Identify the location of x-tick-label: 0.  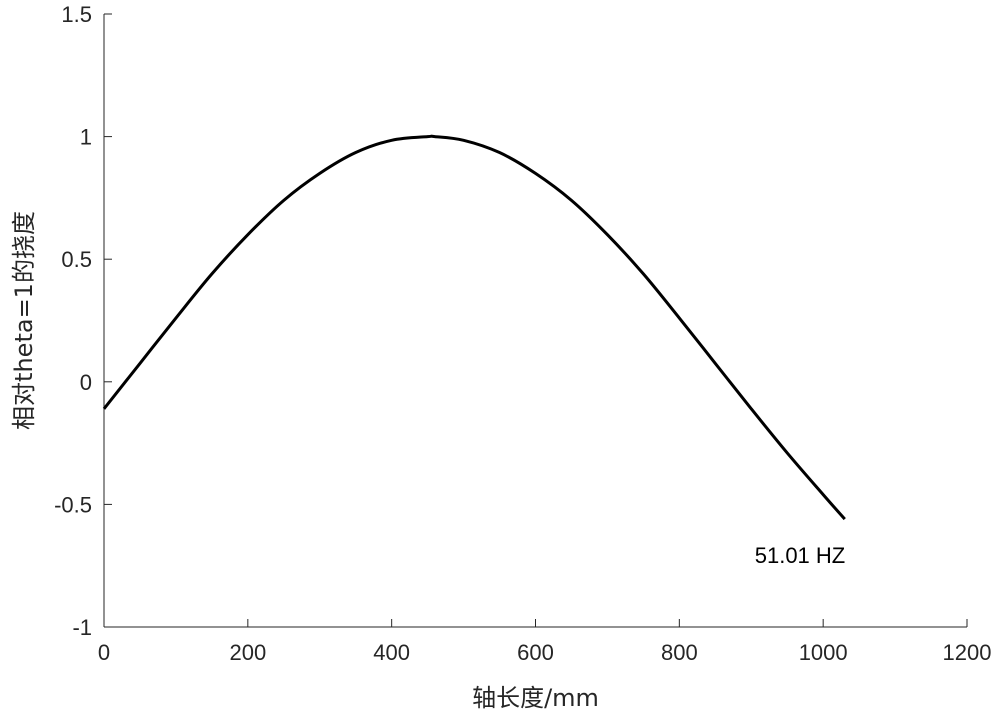
(104, 652).